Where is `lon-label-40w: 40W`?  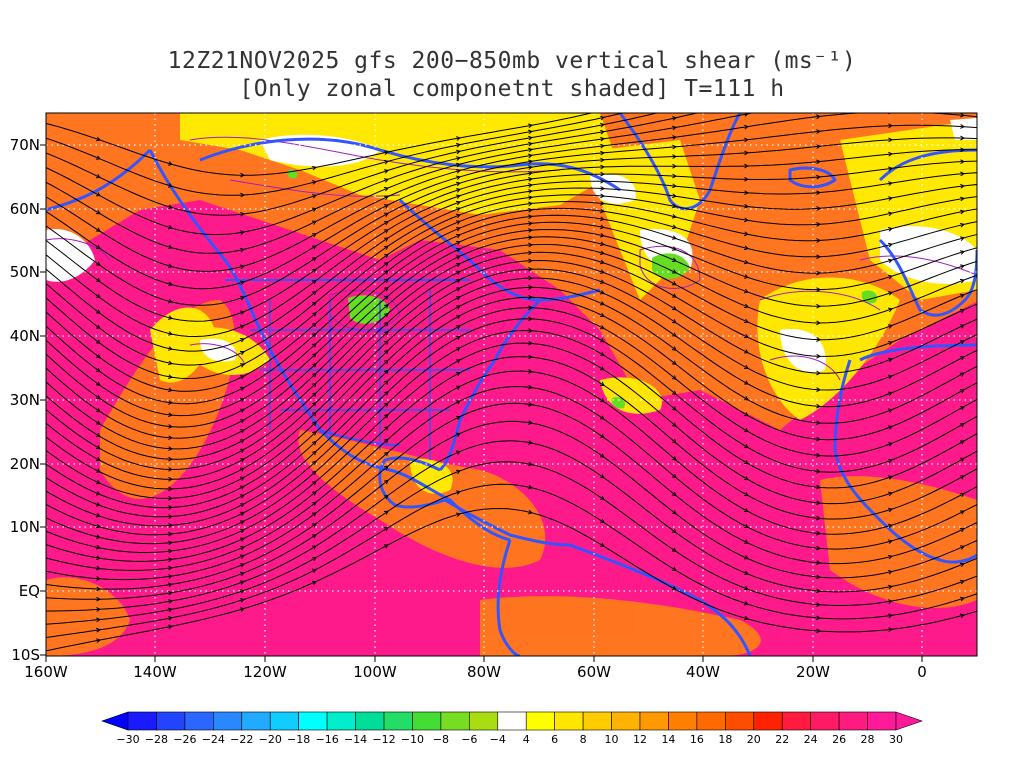
lon-label-40w: 40W is located at coordinates (703, 672).